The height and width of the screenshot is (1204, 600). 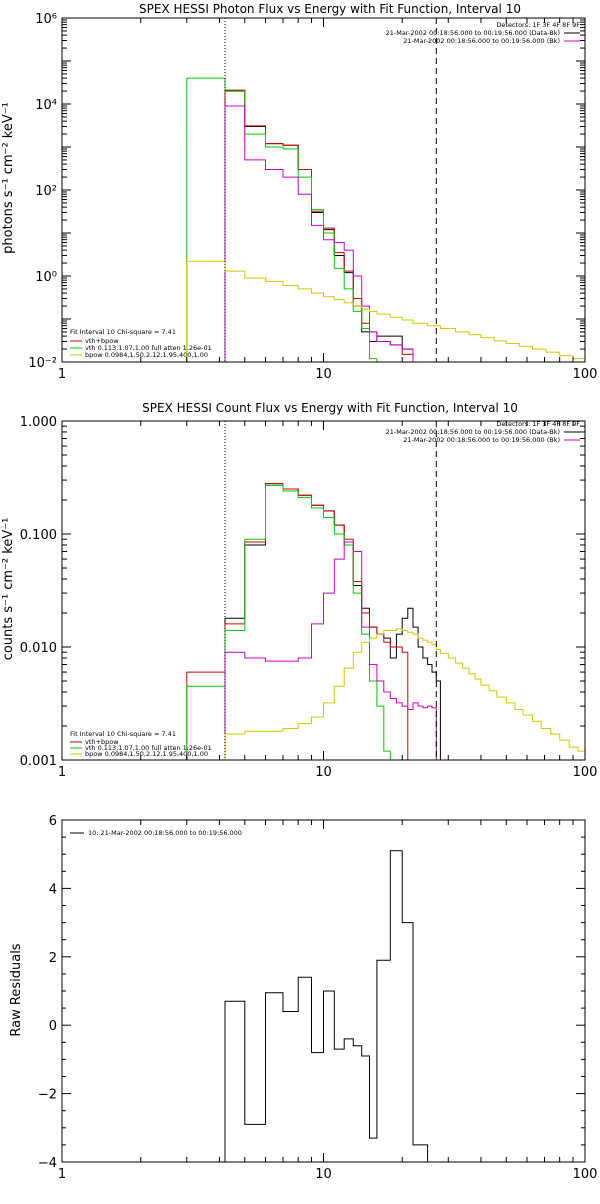 I want to click on y-tick-label: 4, so click(x=53, y=889).